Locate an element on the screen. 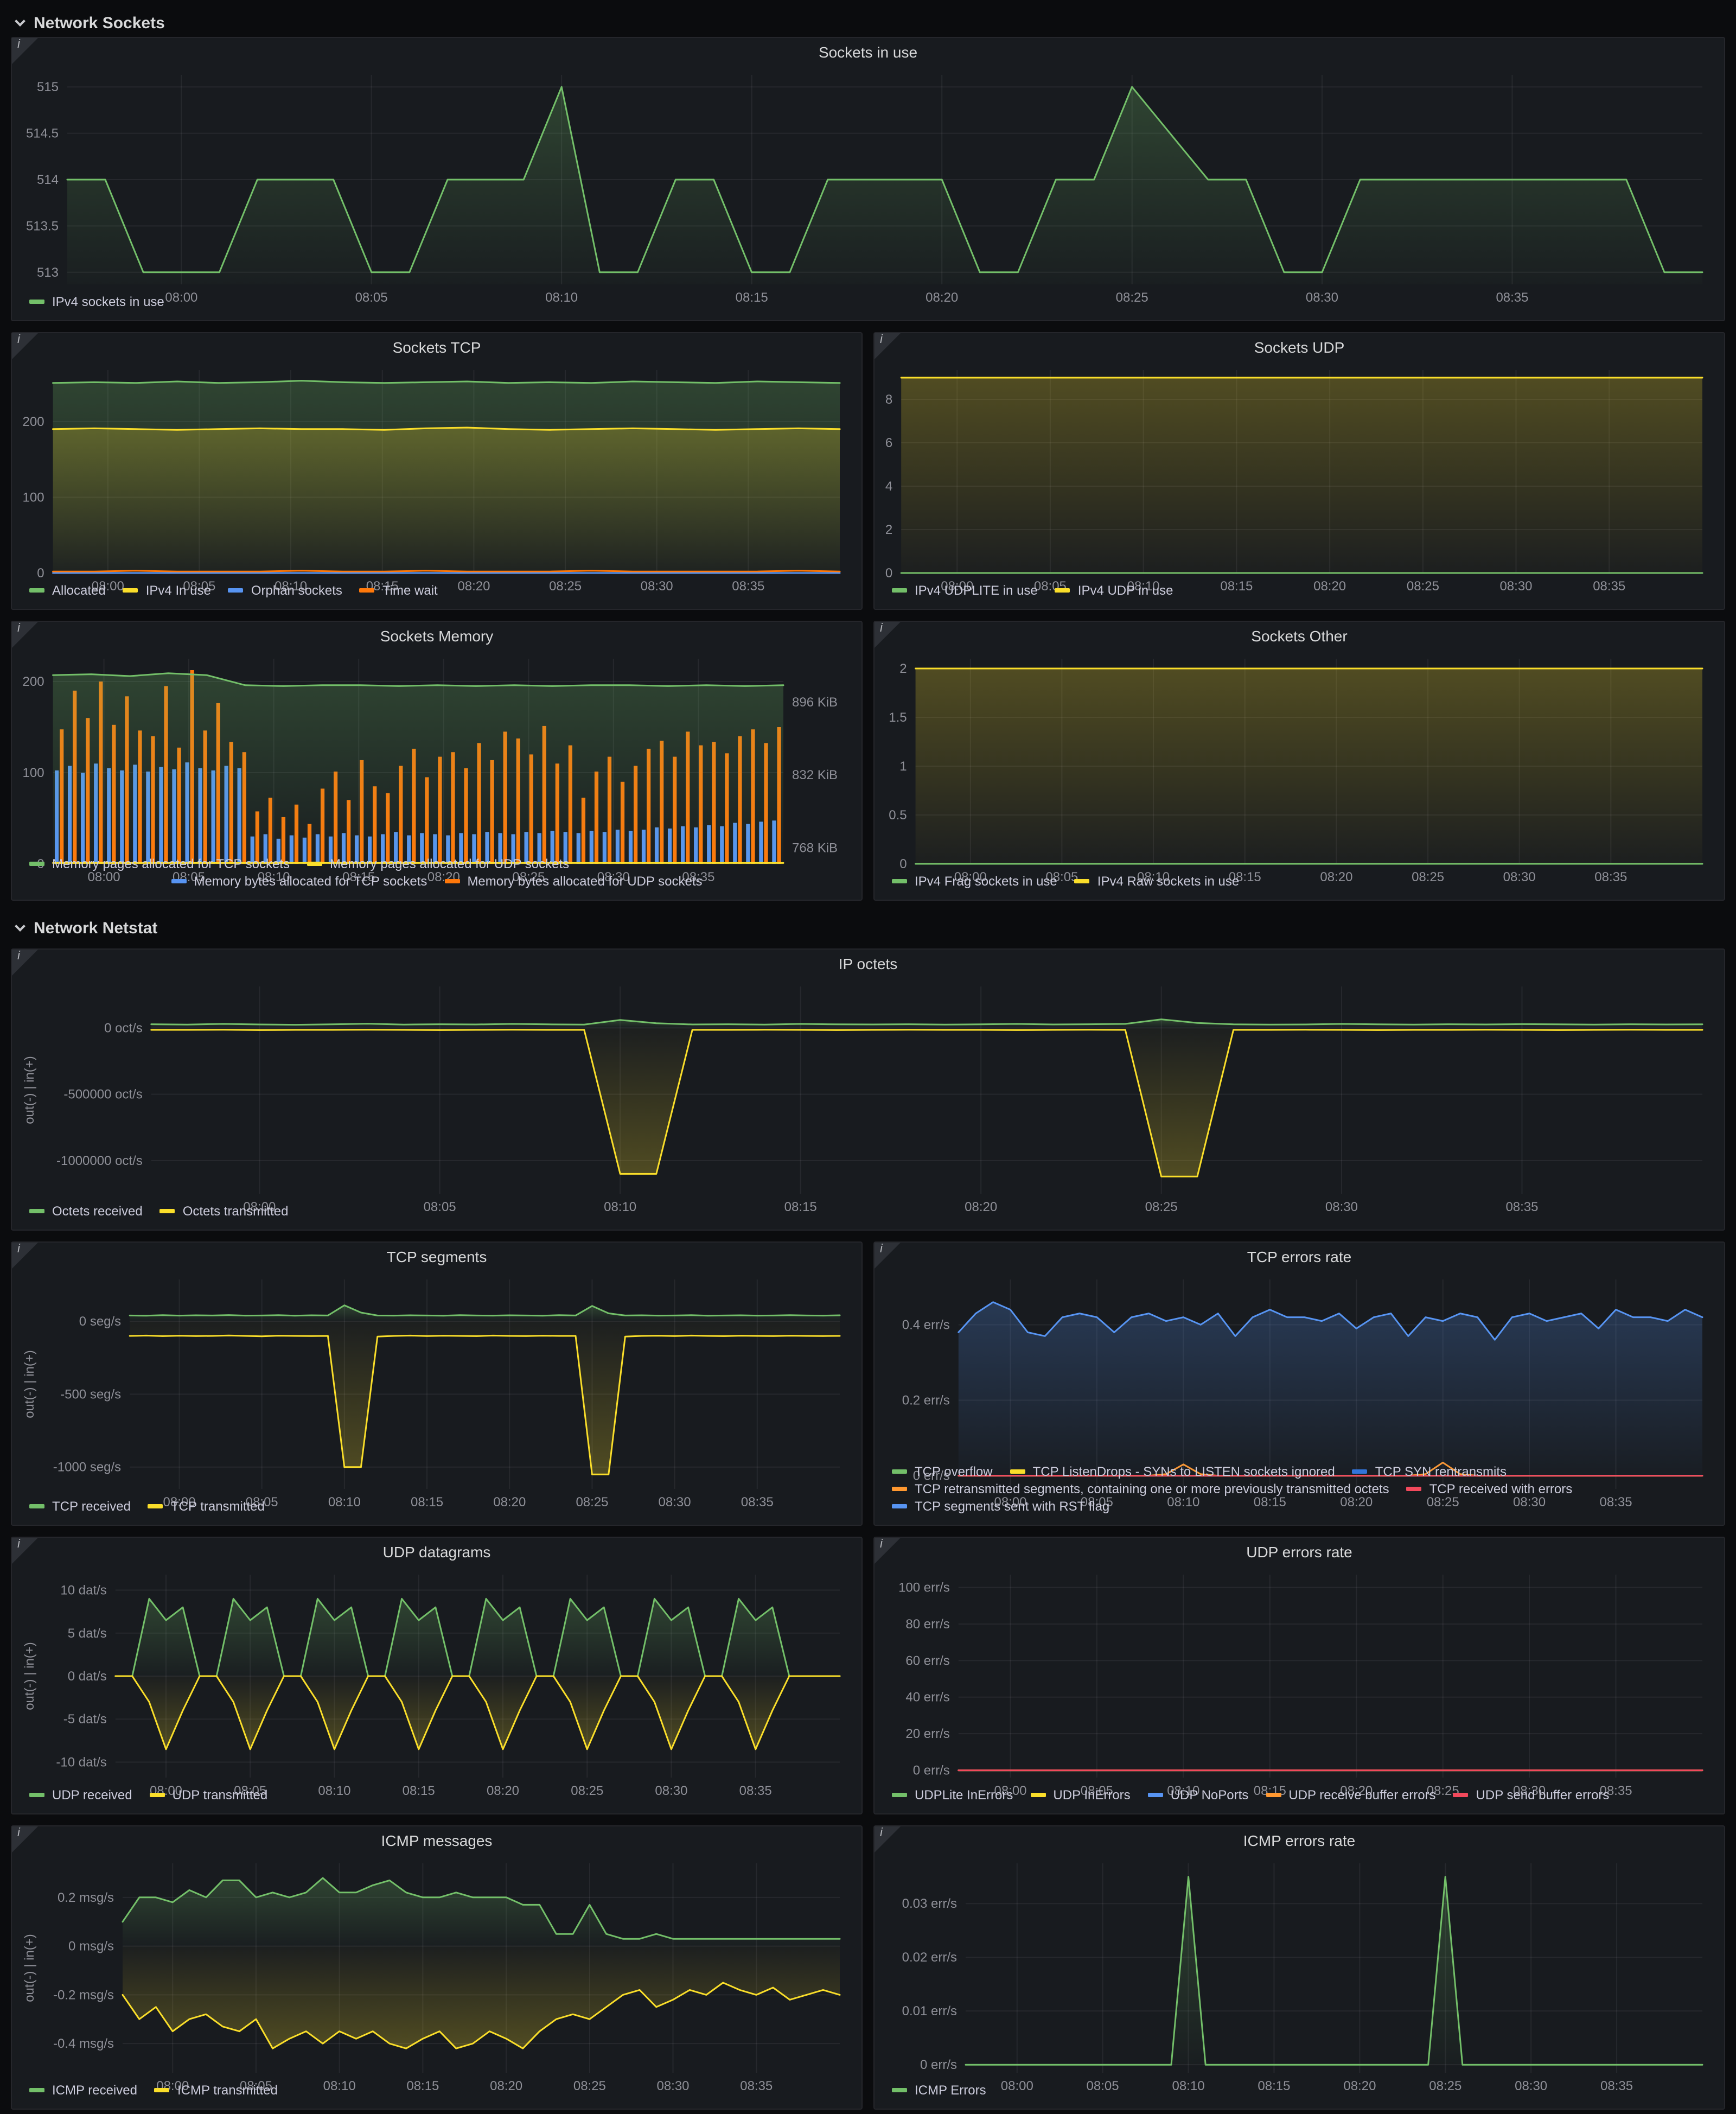 The height and width of the screenshot is (2114, 1736). panel-title: TCP errors rate is located at coordinates (1299, 1256).